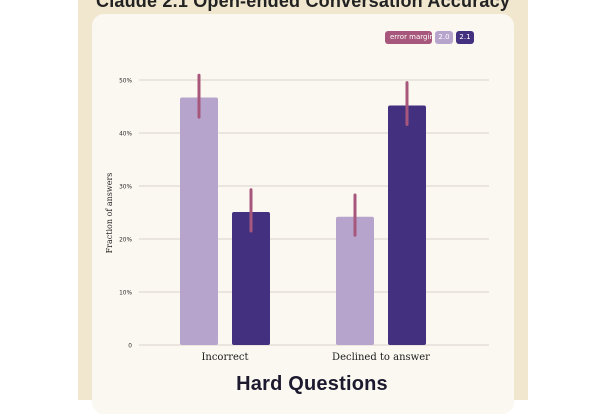 The image size is (600, 414). Describe the element at coordinates (312, 384) in the screenshot. I see `chart-title: Hard Questions` at that location.